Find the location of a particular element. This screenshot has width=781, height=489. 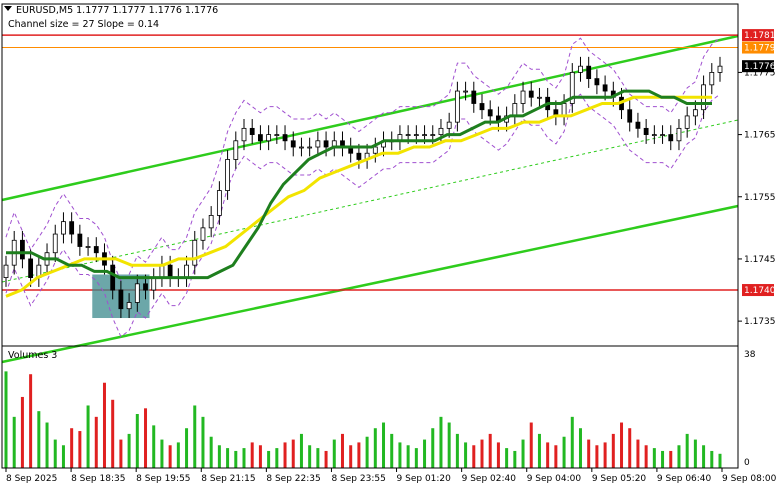

volume-panel-title: Volumes 3 is located at coordinates (32, 355).